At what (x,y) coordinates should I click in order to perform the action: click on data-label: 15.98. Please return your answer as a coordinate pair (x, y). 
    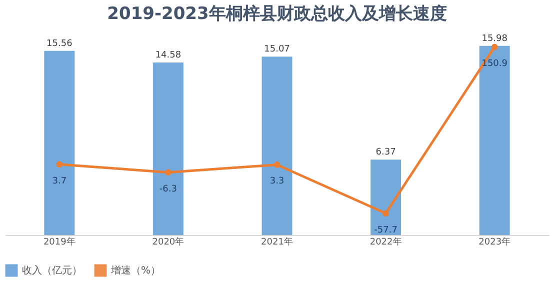
    Looking at the image, I should click on (495, 39).